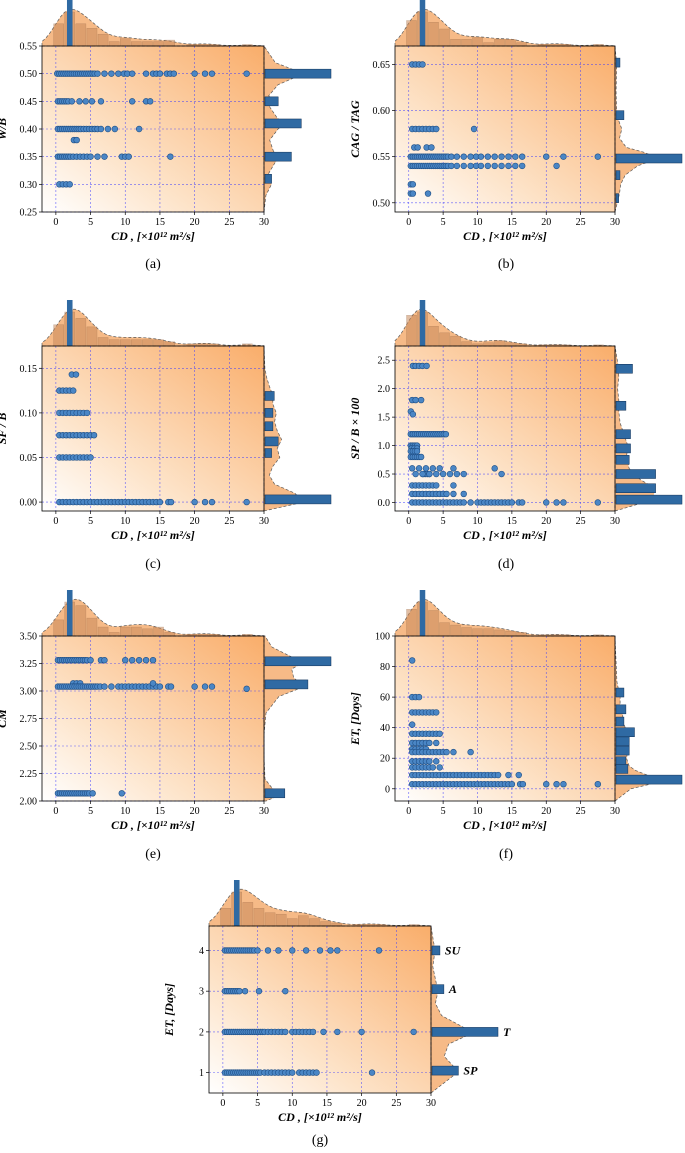 This screenshot has width=685, height=1153. I want to click on top-kde-curve, so click(320, 907).